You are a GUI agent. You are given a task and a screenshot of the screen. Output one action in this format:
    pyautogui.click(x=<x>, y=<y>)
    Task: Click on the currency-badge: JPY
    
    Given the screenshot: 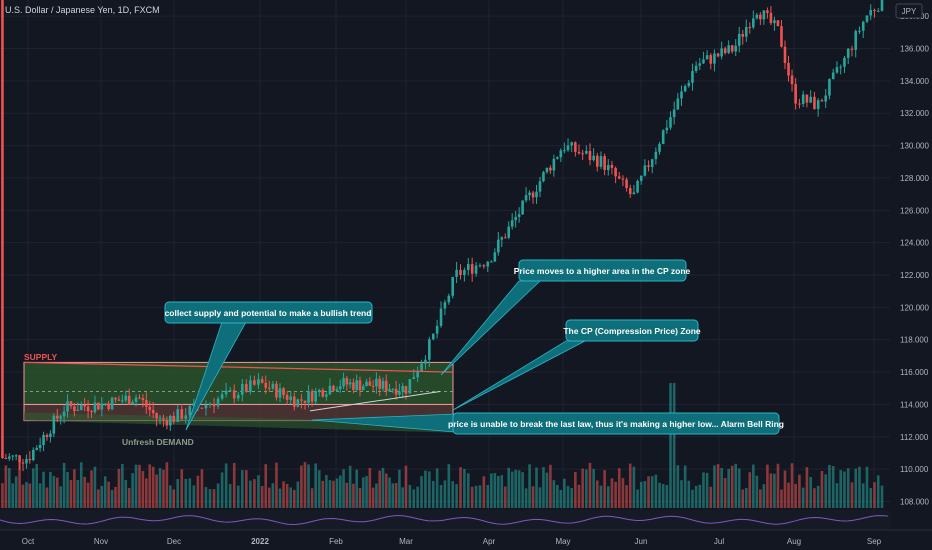 What is the action you would take?
    pyautogui.click(x=909, y=11)
    